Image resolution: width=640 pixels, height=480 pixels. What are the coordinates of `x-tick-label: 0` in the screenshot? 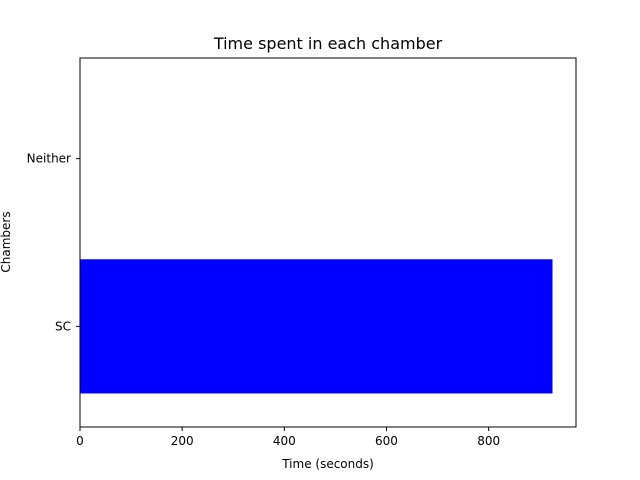 It's located at (80, 441).